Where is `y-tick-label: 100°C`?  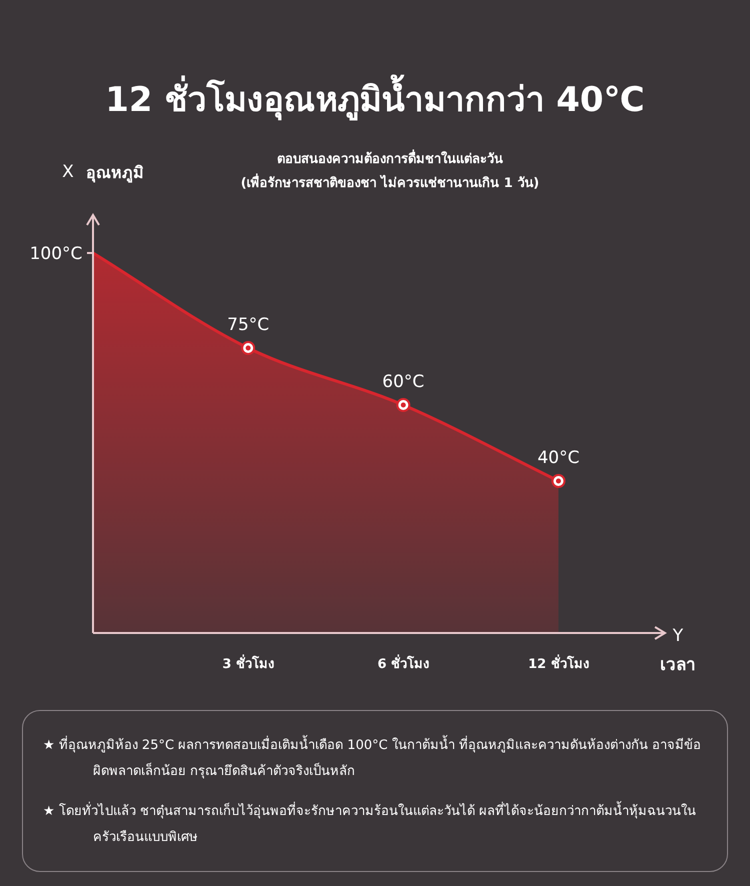 y-tick-label: 100°C is located at coordinates (56, 254).